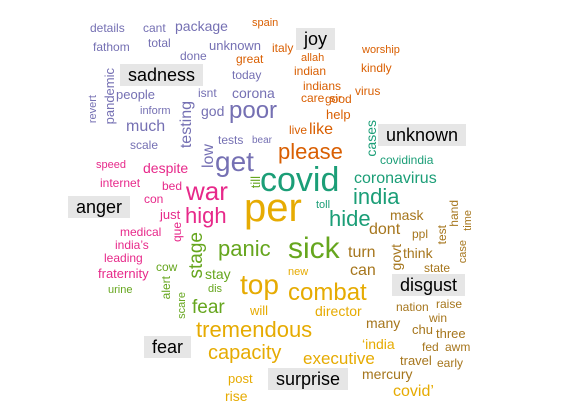 This screenshot has width=562, height=418. I want to click on word: combat, so click(327, 292).